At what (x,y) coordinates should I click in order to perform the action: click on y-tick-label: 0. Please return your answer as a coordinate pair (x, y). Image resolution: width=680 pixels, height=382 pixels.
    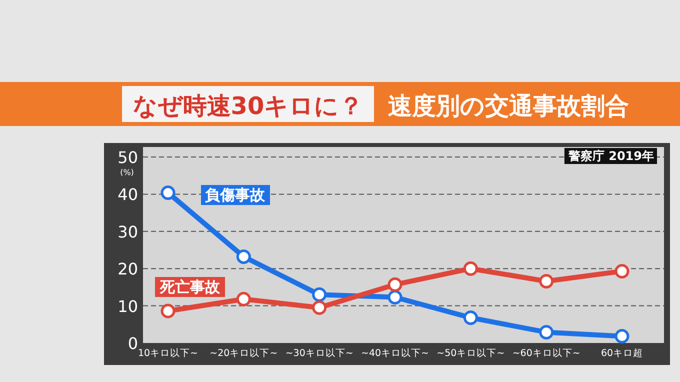
    Looking at the image, I should click on (133, 343).